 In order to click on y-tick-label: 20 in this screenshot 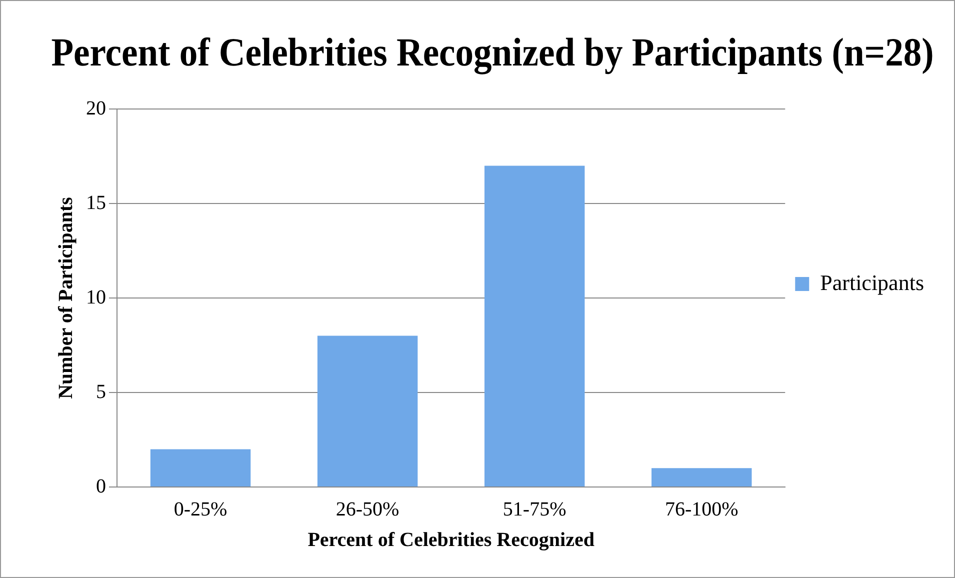, I will do `click(96, 108)`.